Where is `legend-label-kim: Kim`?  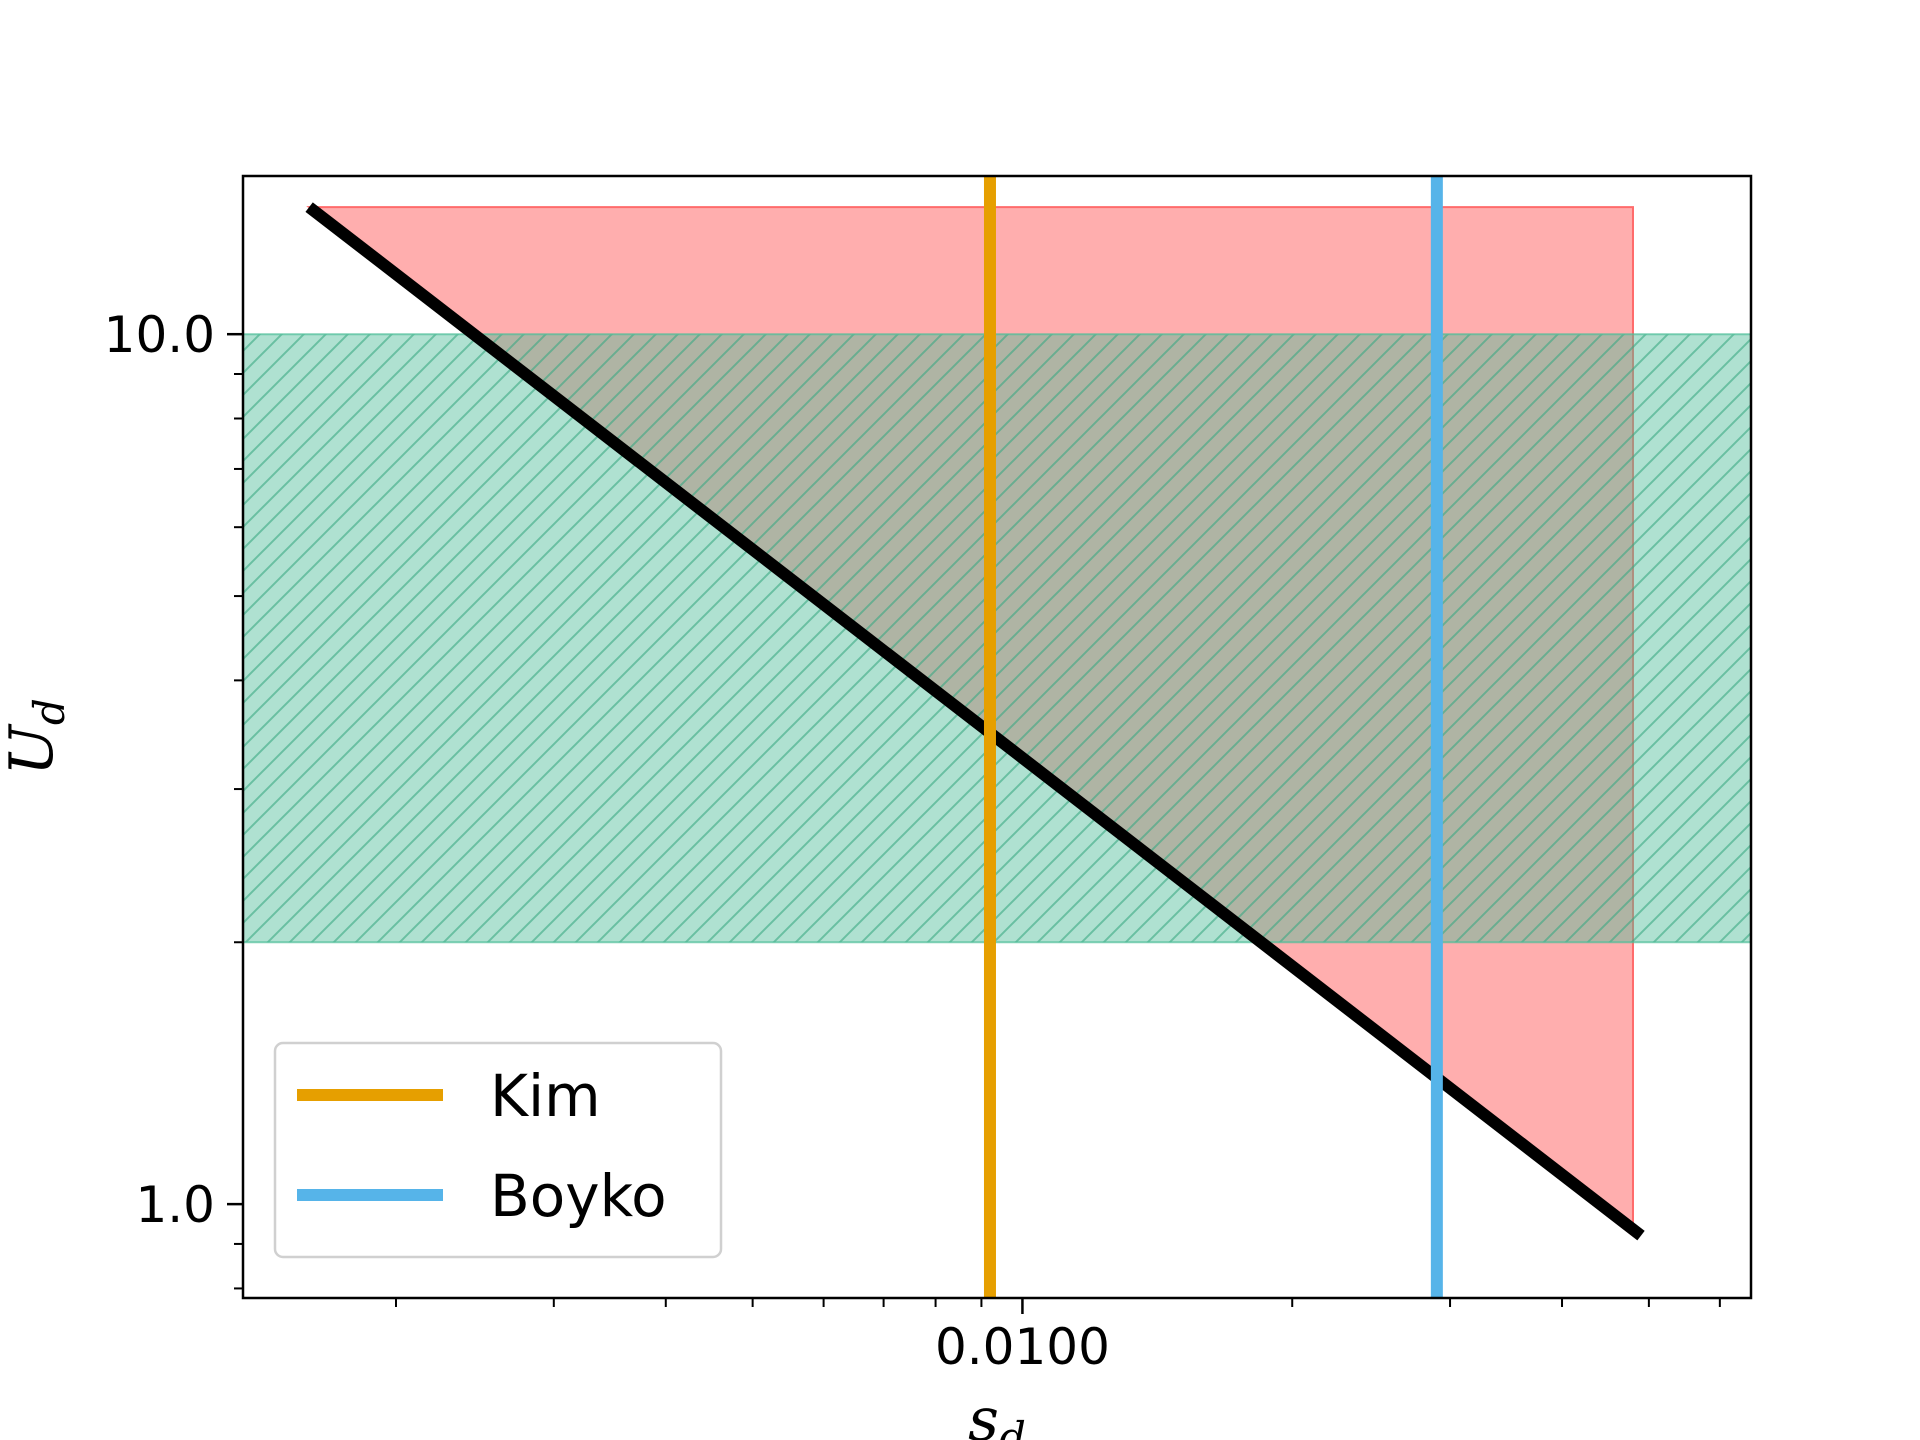
legend-label-kim: Kim is located at coordinates (545, 1096).